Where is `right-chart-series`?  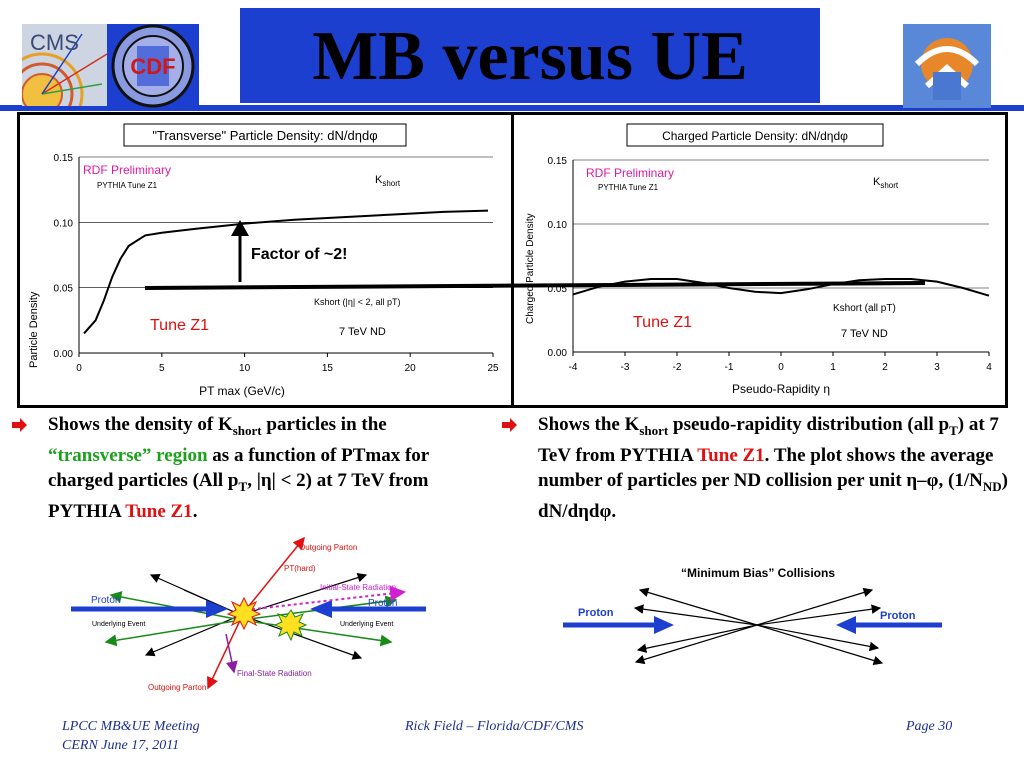 right-chart-series is located at coordinates (781, 287).